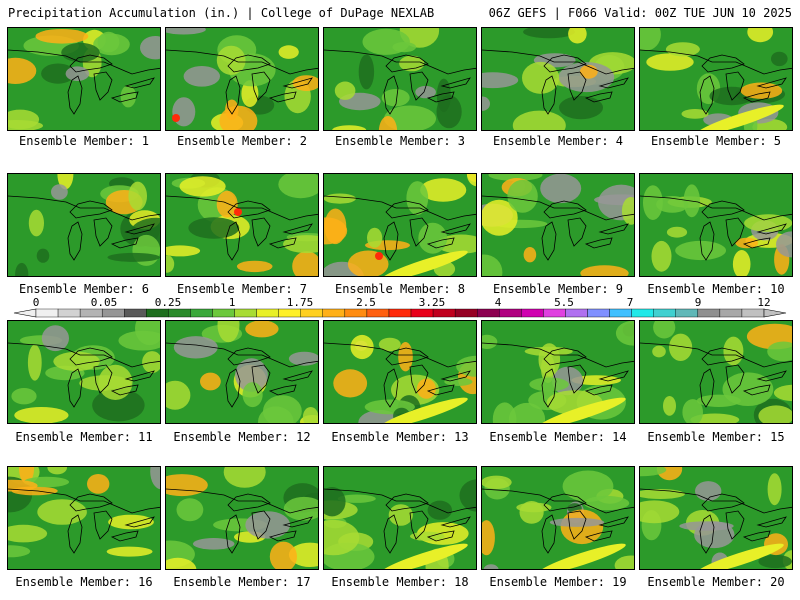 Image resolution: width=800 pixels, height=600 pixels. What do you see at coordinates (232, 302) in the screenshot?
I see `colorbar-tick-label: 1` at bounding box center [232, 302].